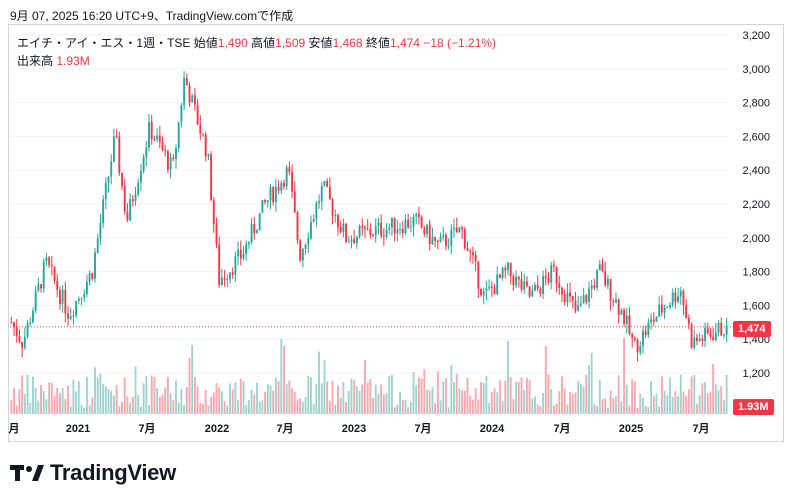  I want to click on y-tick-label: 1,200, so click(756, 374).